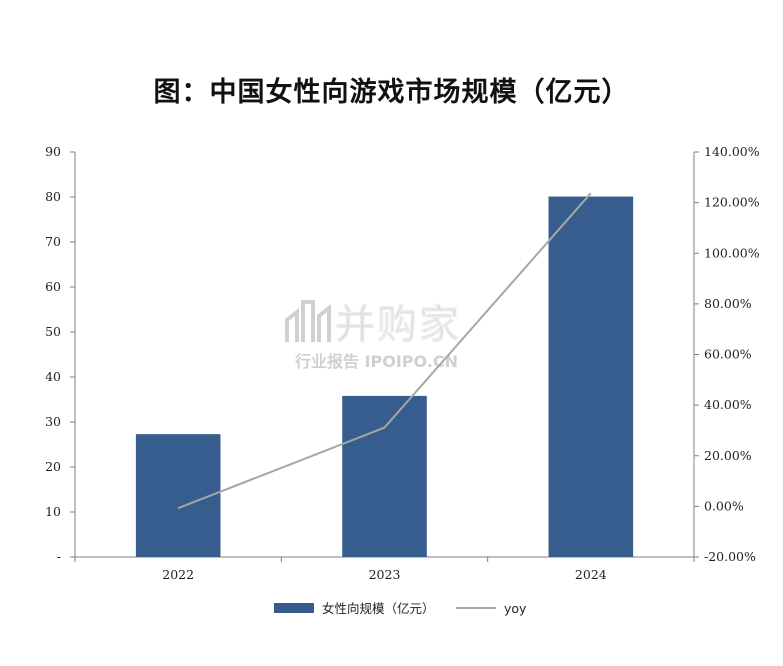  I want to click on legend-line-label: yoy, so click(515, 608).